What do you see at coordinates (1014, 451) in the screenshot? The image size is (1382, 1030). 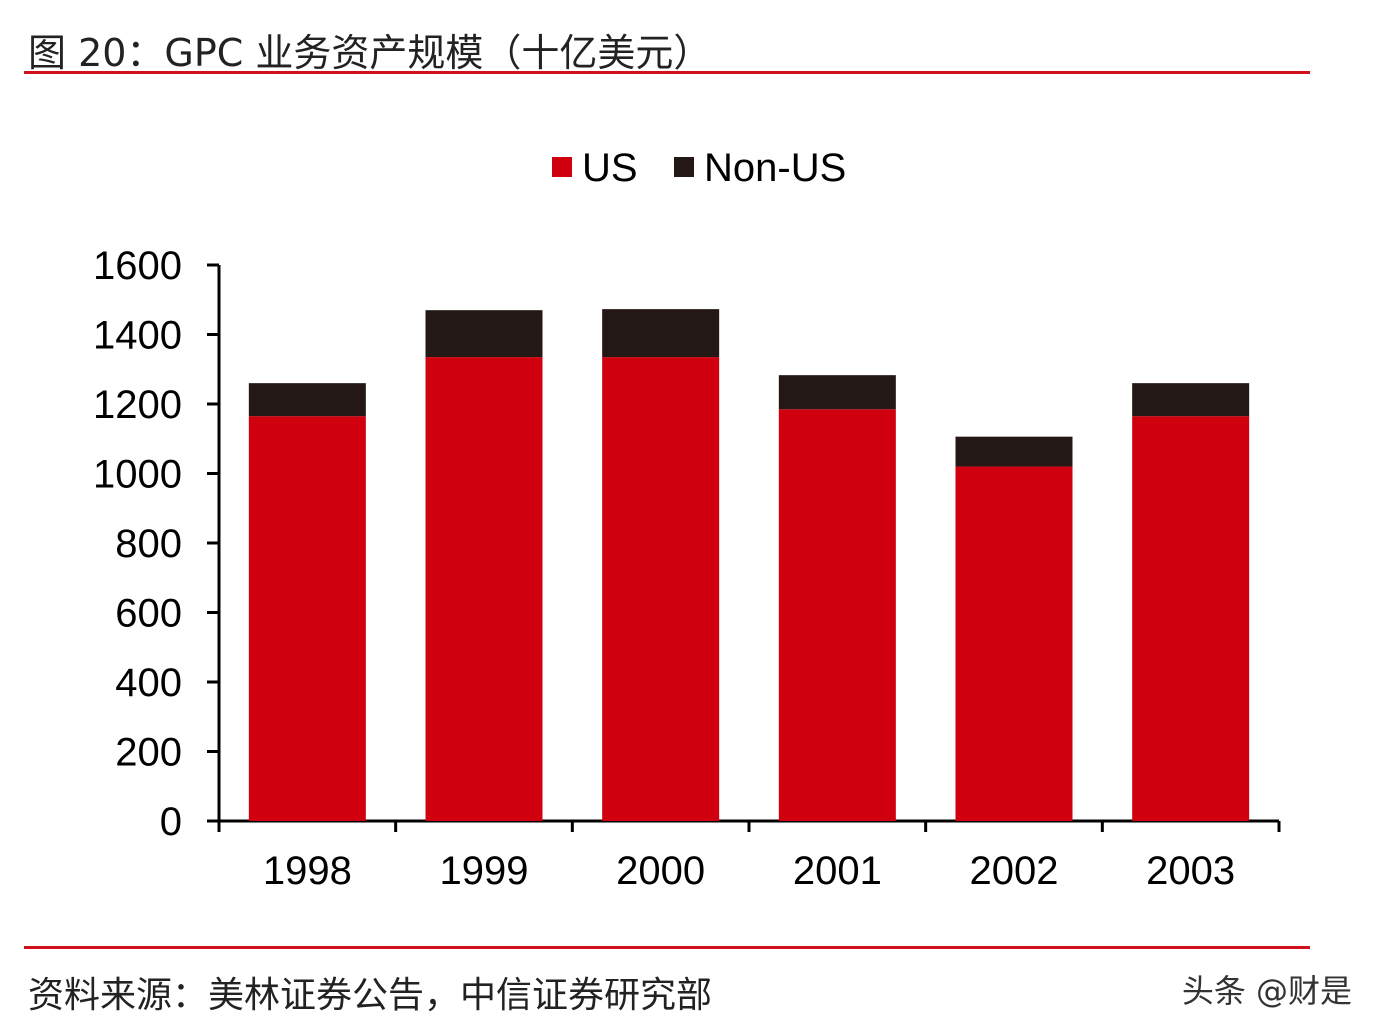 I see `bar-non-us-2002` at bounding box center [1014, 451].